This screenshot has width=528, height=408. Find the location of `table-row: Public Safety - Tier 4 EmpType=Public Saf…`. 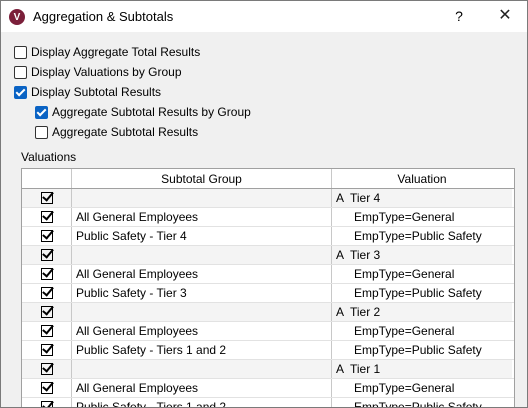

table-row: Public Safety - Tier 4 EmpType=Public Saf… is located at coordinates (268, 236).